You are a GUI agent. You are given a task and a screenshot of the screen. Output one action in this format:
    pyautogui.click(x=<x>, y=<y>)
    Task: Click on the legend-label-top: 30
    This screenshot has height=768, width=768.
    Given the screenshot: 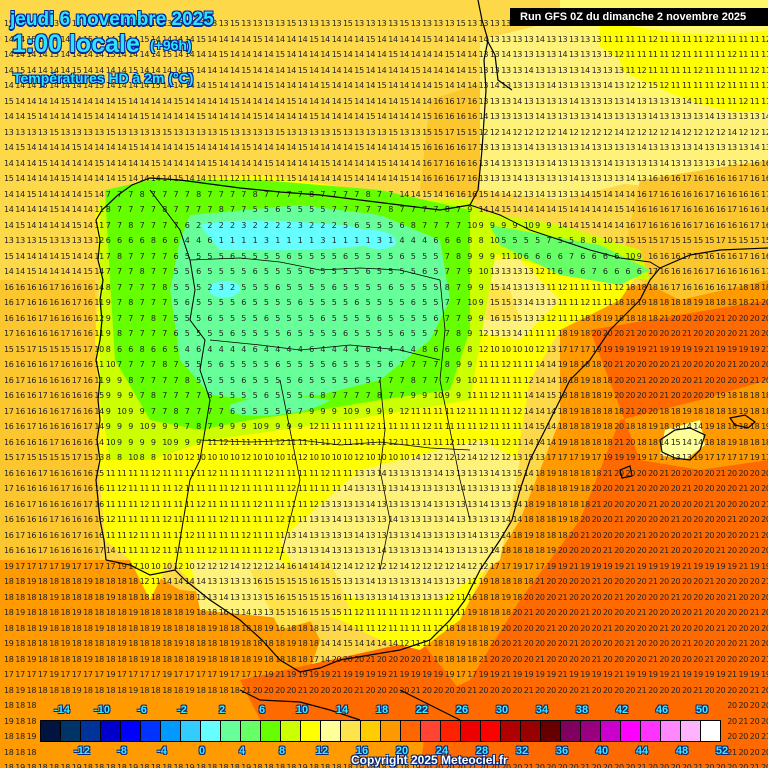 What is the action you would take?
    pyautogui.click(x=502, y=710)
    